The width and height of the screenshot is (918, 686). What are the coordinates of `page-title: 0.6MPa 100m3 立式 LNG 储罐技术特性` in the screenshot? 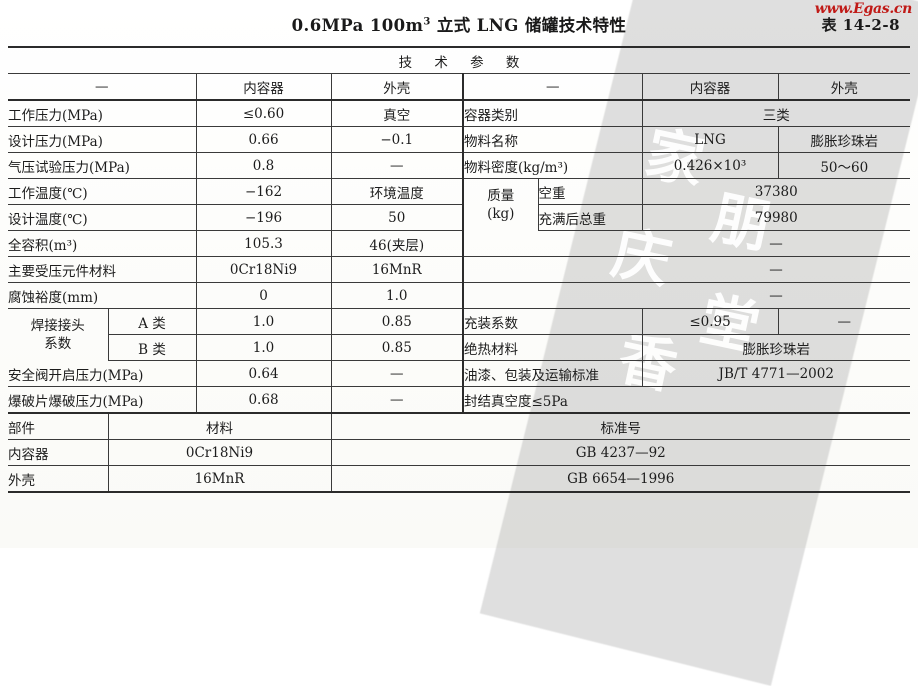 It's located at (459, 24).